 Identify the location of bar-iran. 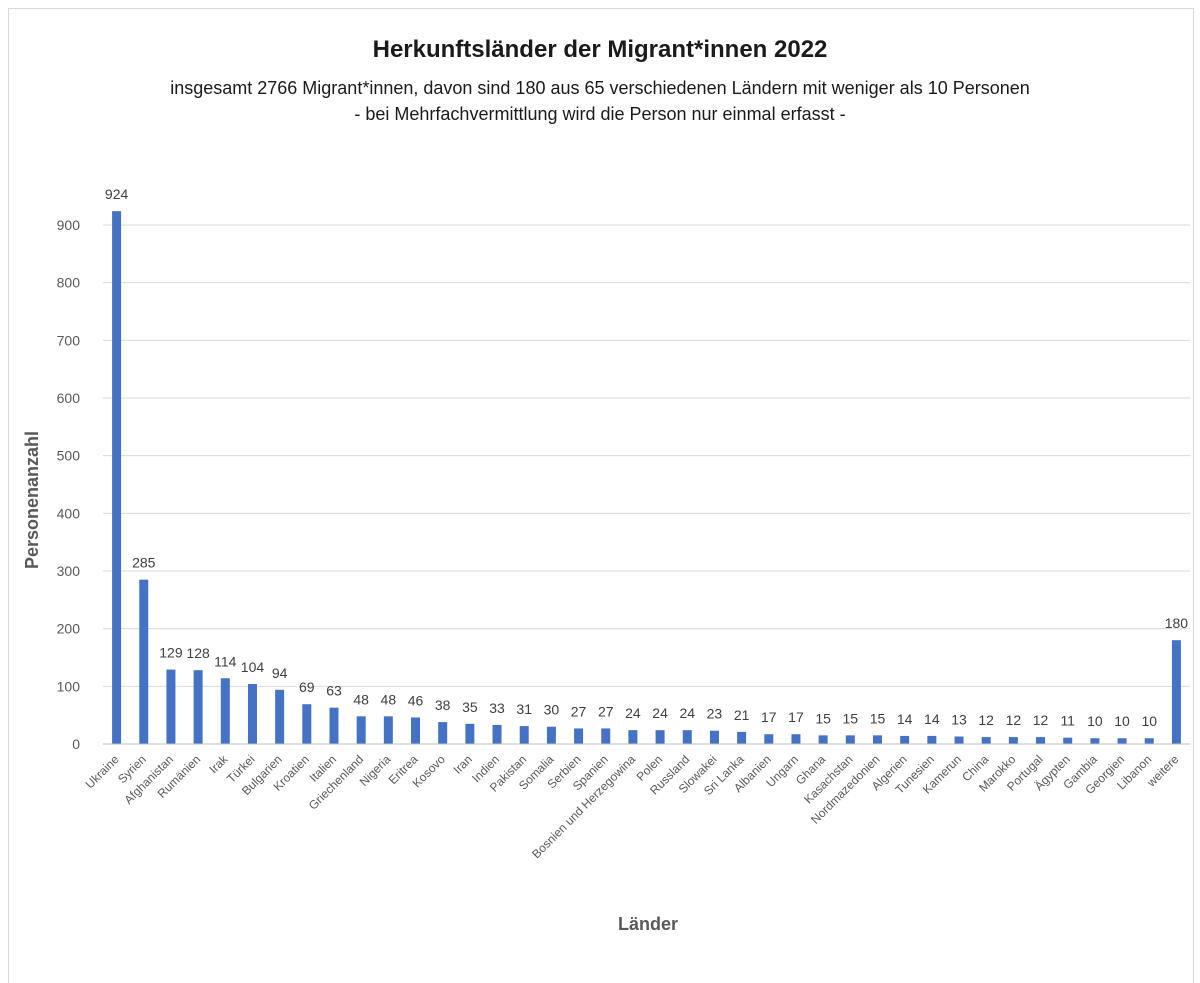
(470, 733).